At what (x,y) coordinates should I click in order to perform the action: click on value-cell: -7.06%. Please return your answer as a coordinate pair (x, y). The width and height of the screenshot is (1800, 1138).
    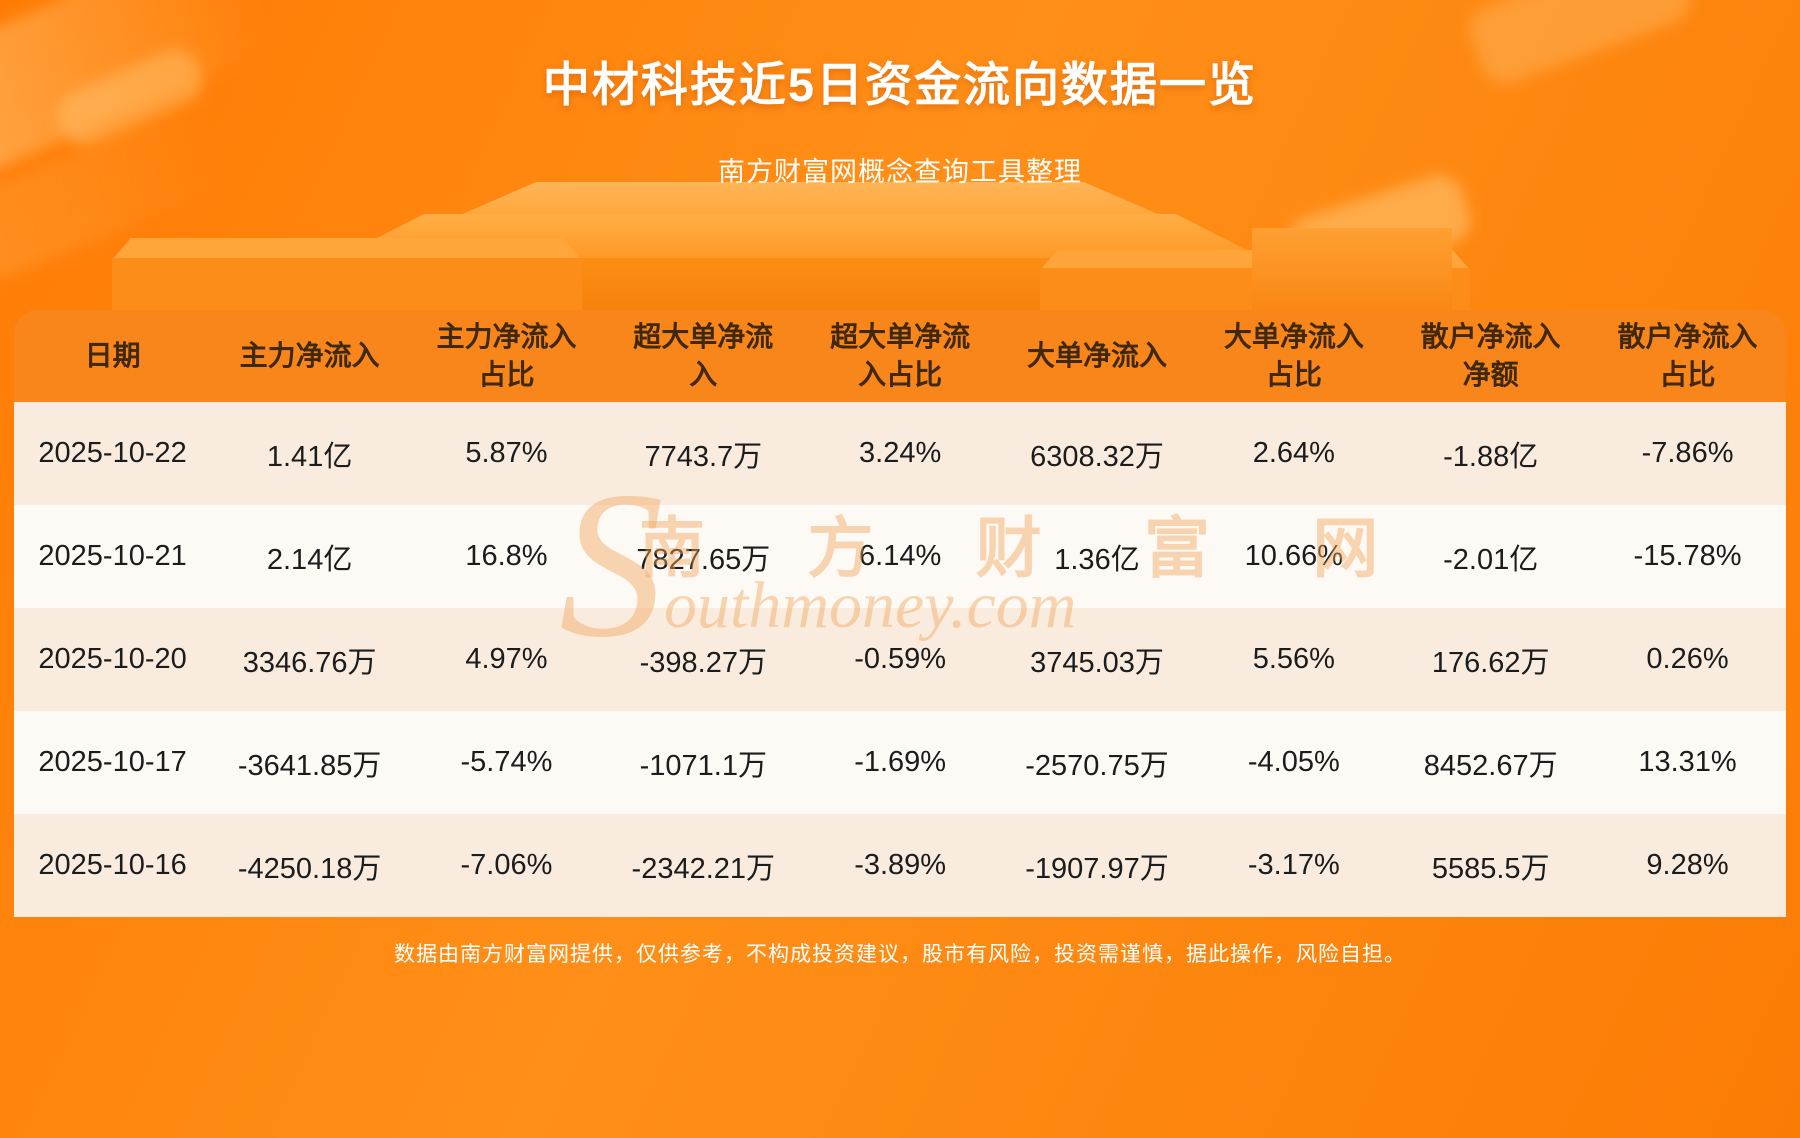
    Looking at the image, I should click on (506, 865).